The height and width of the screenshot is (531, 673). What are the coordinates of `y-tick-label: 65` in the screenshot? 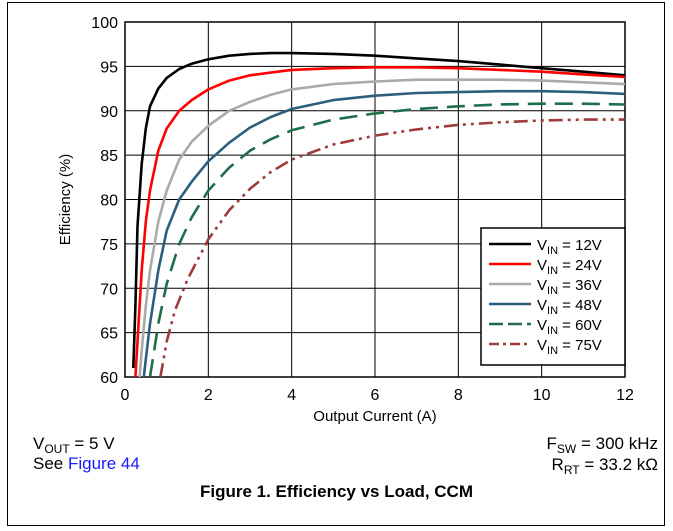 It's located at (109, 334).